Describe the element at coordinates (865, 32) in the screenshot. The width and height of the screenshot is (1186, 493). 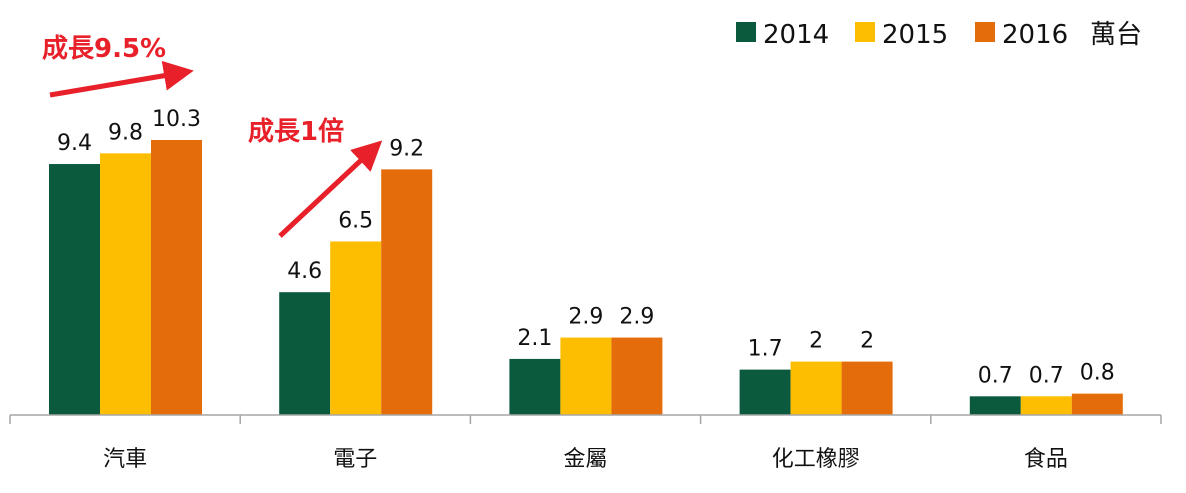
I see `legend-swatch-2015` at that location.